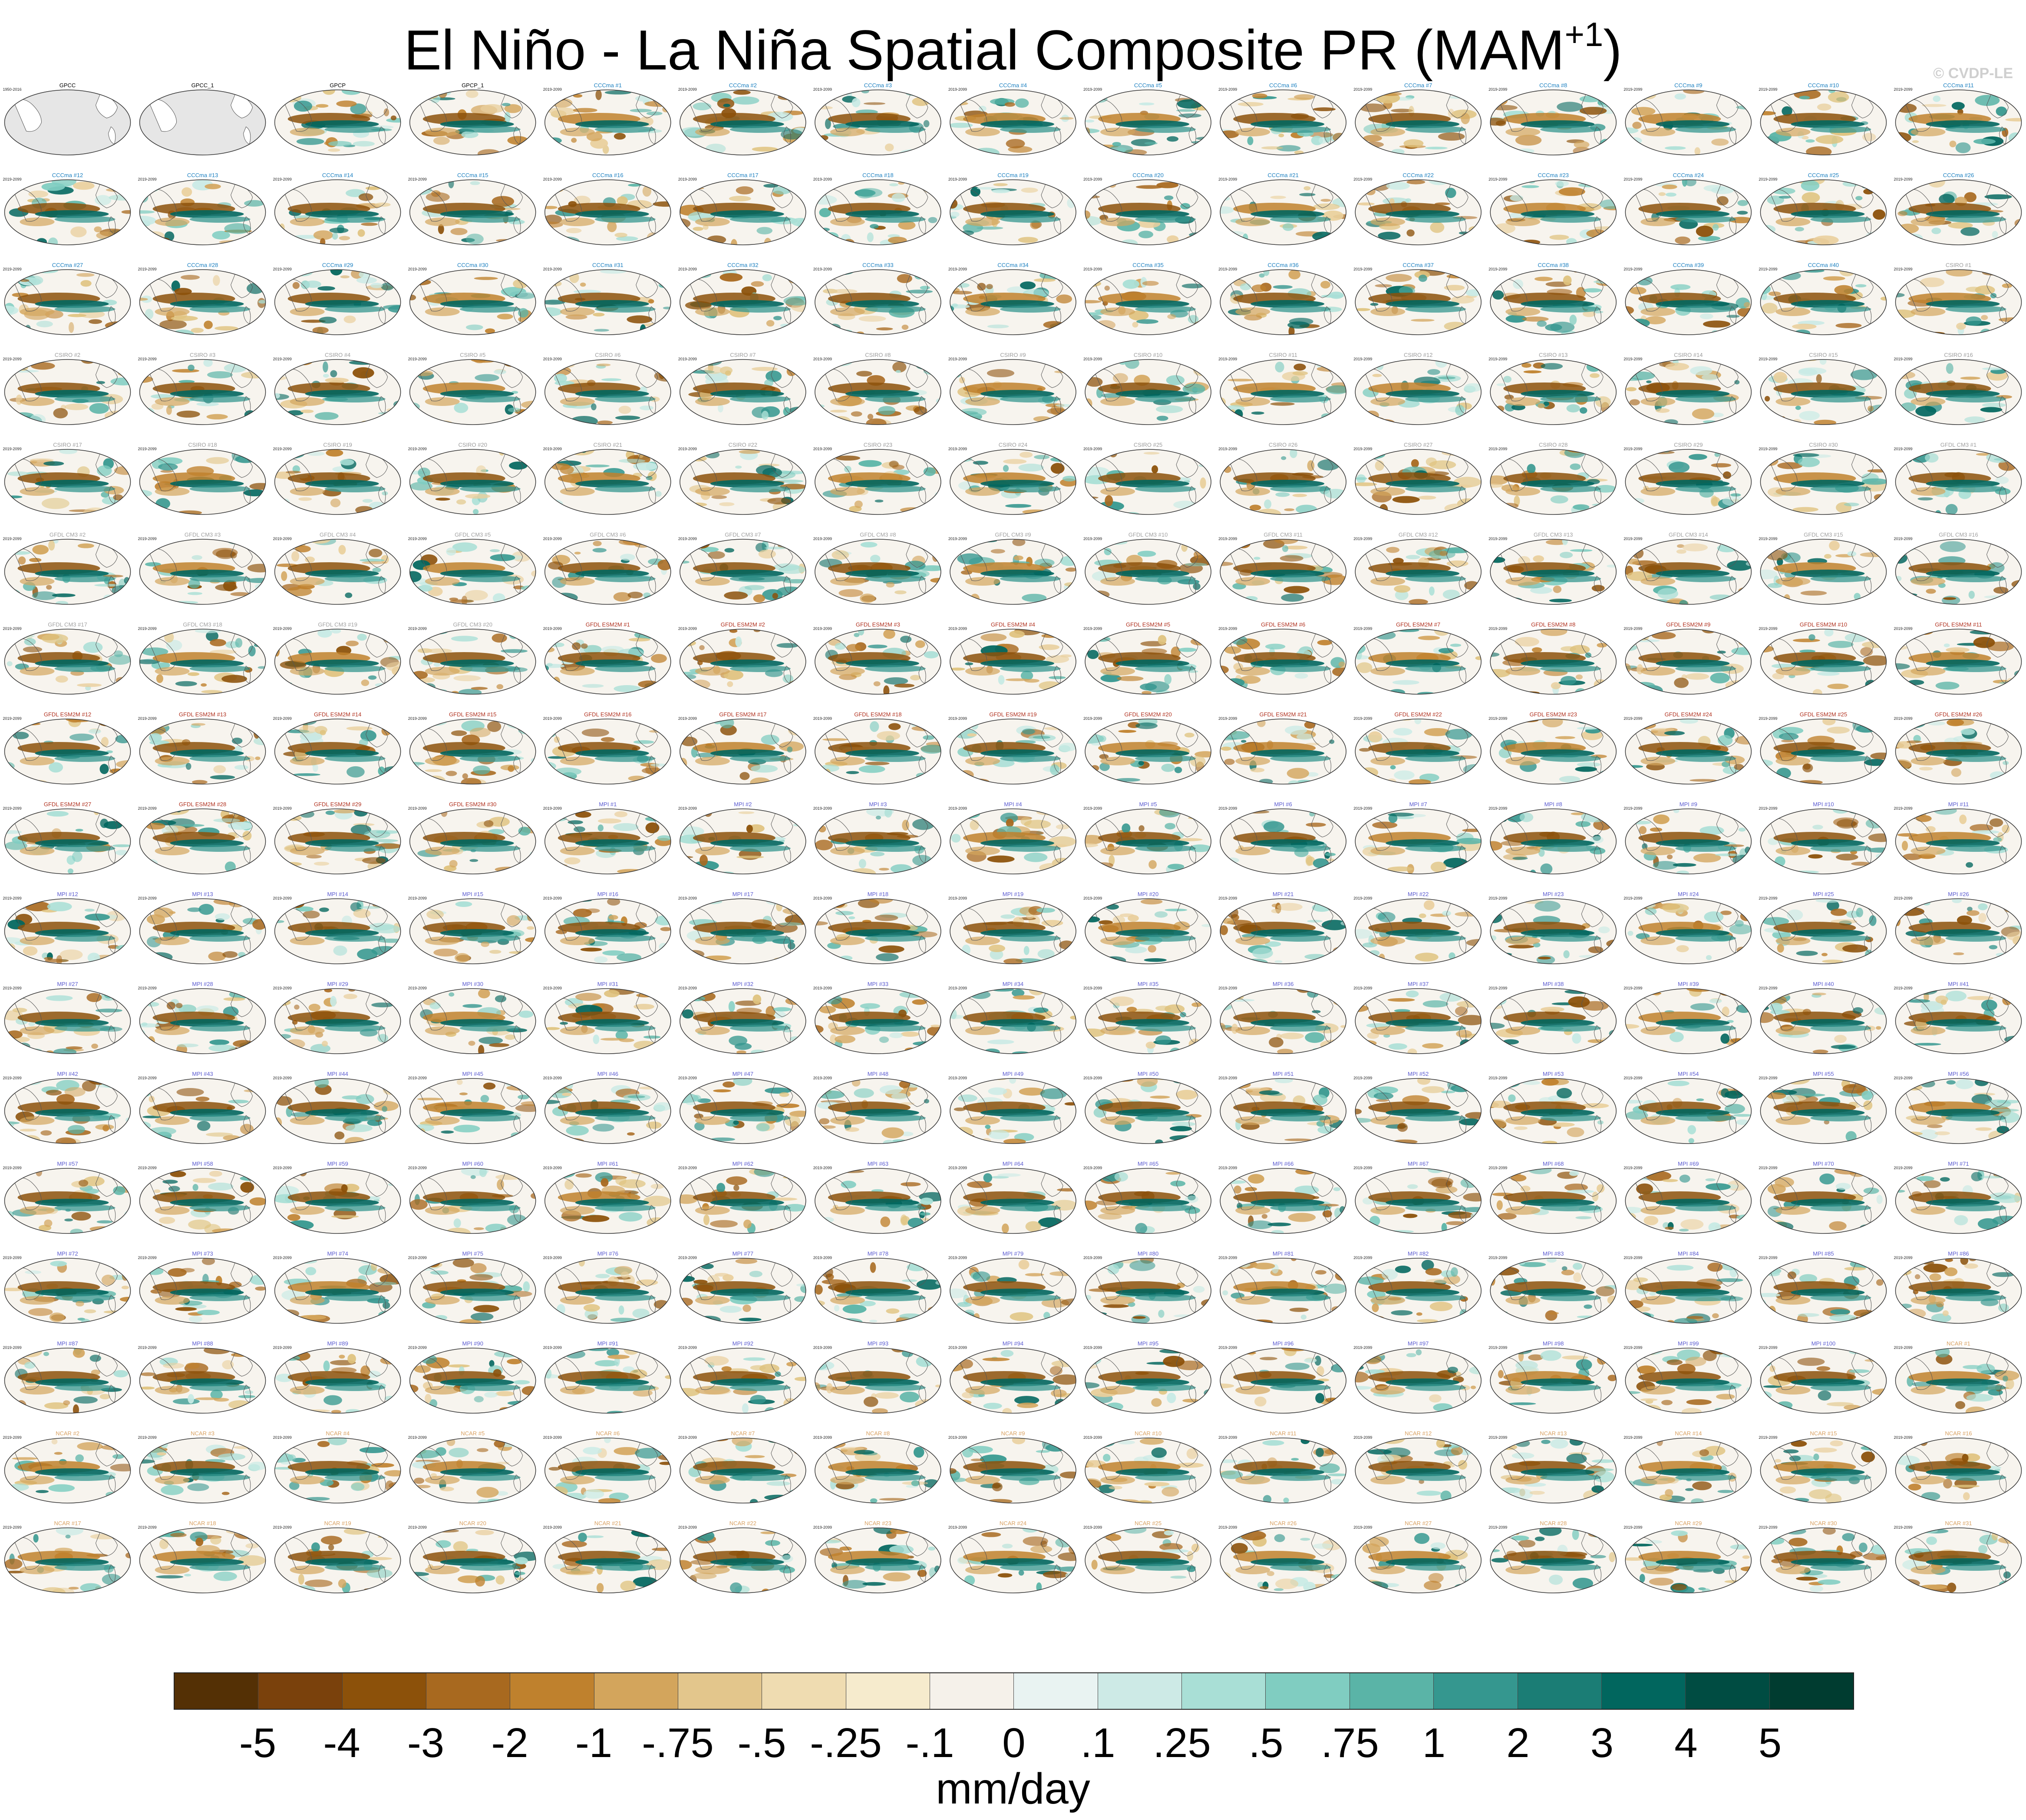  What do you see at coordinates (1958, 445) in the screenshot?
I see `panel-title: GFDL CM3 #1` at bounding box center [1958, 445].